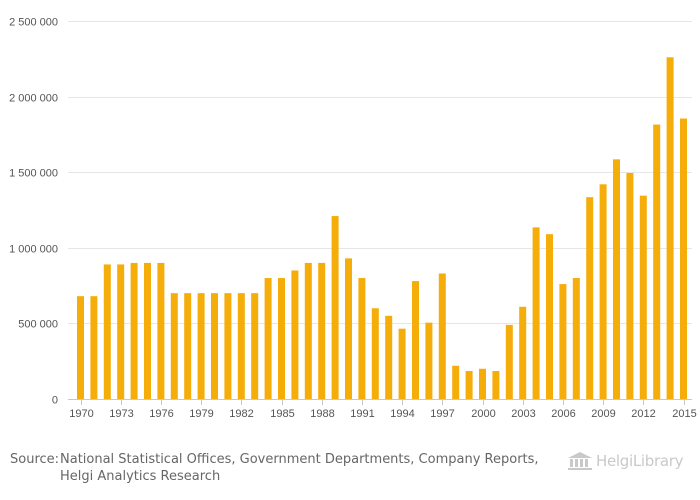 The height and width of the screenshot is (500, 700). Describe the element at coordinates (590, 298) in the screenshot. I see `bar-2008` at that location.